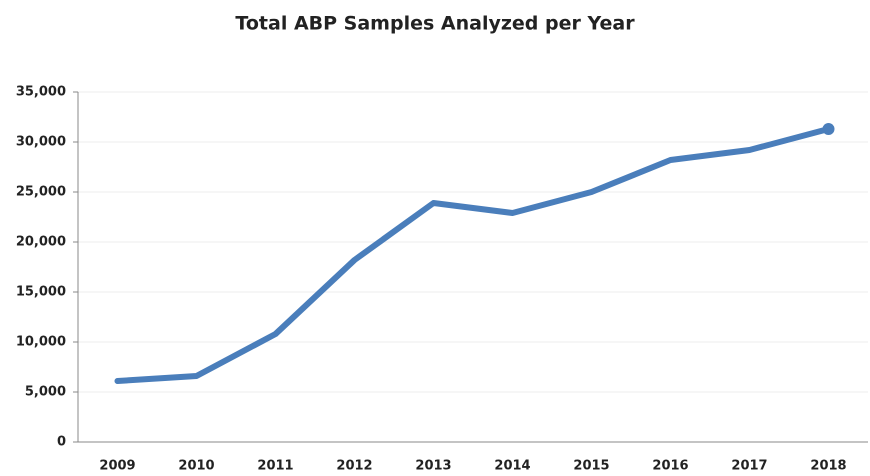 The height and width of the screenshot is (476, 870). I want to click on y-tick-label: 30,000, so click(41, 142).